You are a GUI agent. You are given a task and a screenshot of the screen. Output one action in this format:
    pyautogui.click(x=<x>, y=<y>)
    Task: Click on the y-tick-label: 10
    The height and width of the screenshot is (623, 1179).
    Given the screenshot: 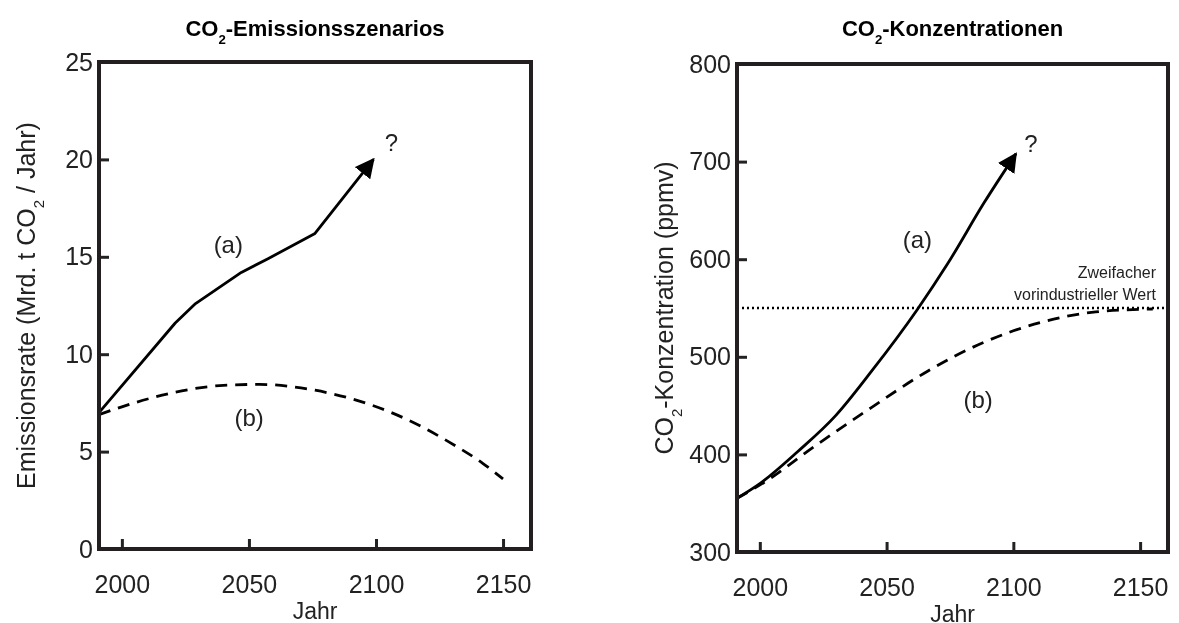 What is the action you would take?
    pyautogui.click(x=79, y=353)
    